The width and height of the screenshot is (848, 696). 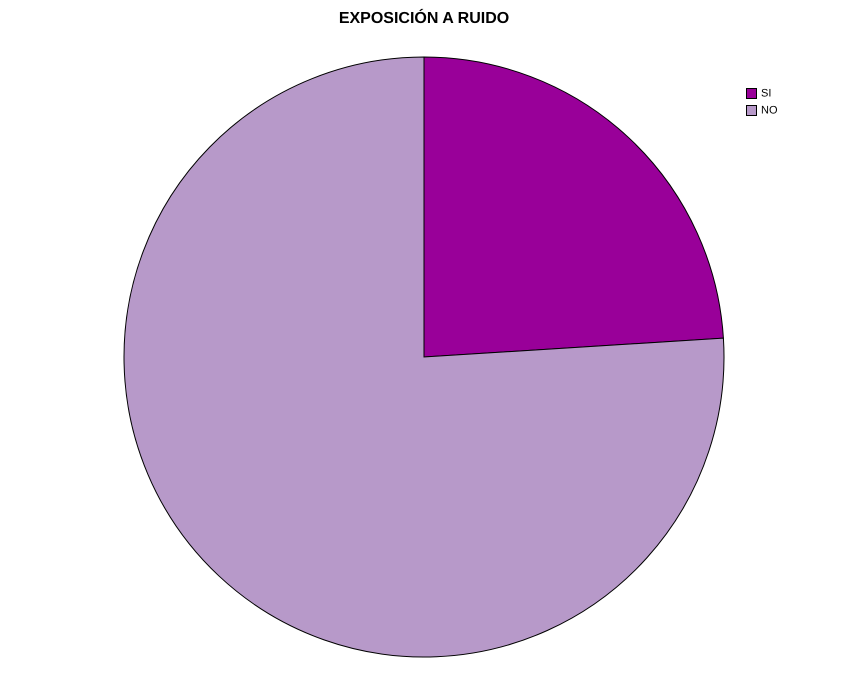 I want to click on legend-label: SI, so click(x=766, y=94).